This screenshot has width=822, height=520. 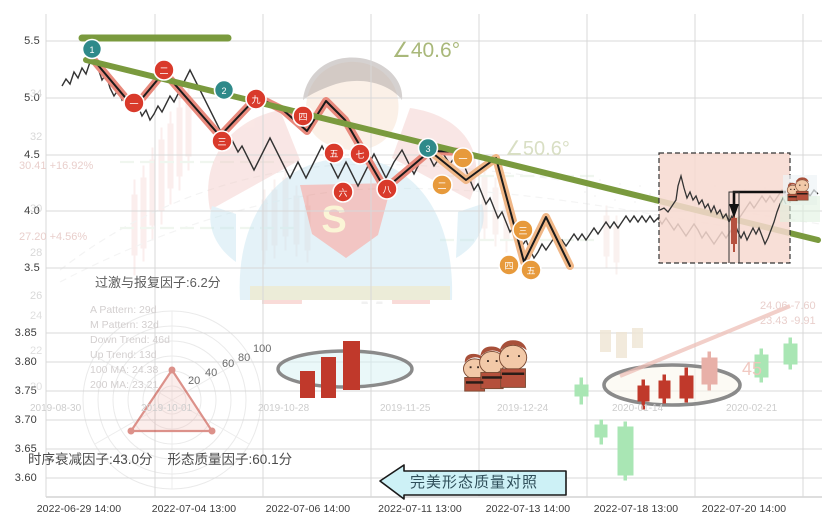 I want to click on x-tick-4: 2022-07-13 14:00, so click(x=528, y=509).